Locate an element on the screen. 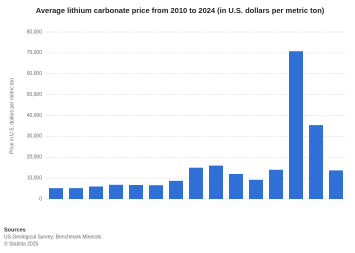 The height and width of the screenshot is (253, 355). y-tick-label: 10,000 is located at coordinates (35, 178).